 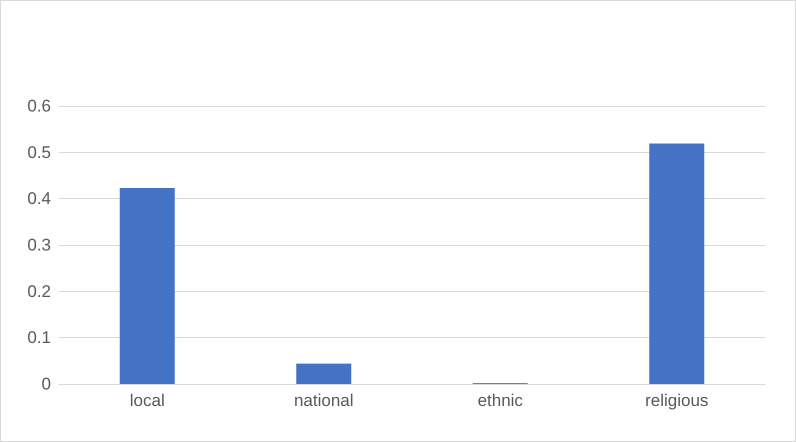 What do you see at coordinates (39, 106) in the screenshot?
I see `y-tick-label: 0.6` at bounding box center [39, 106].